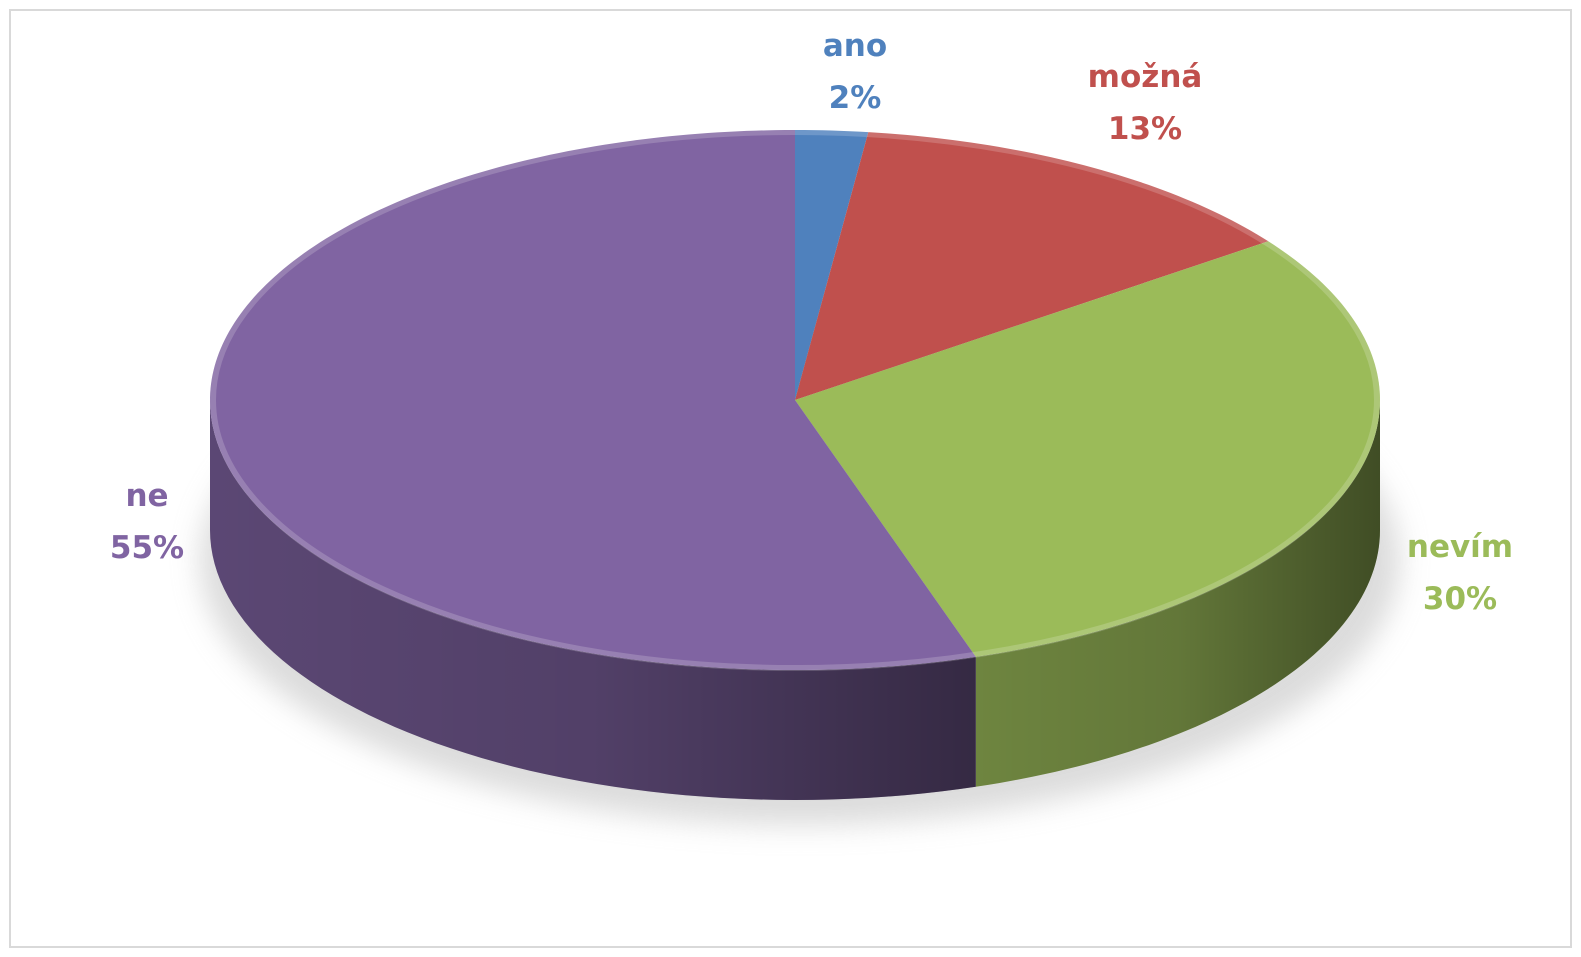  Describe the element at coordinates (147, 522) in the screenshot. I see `data-label: ne 55%` at that location.